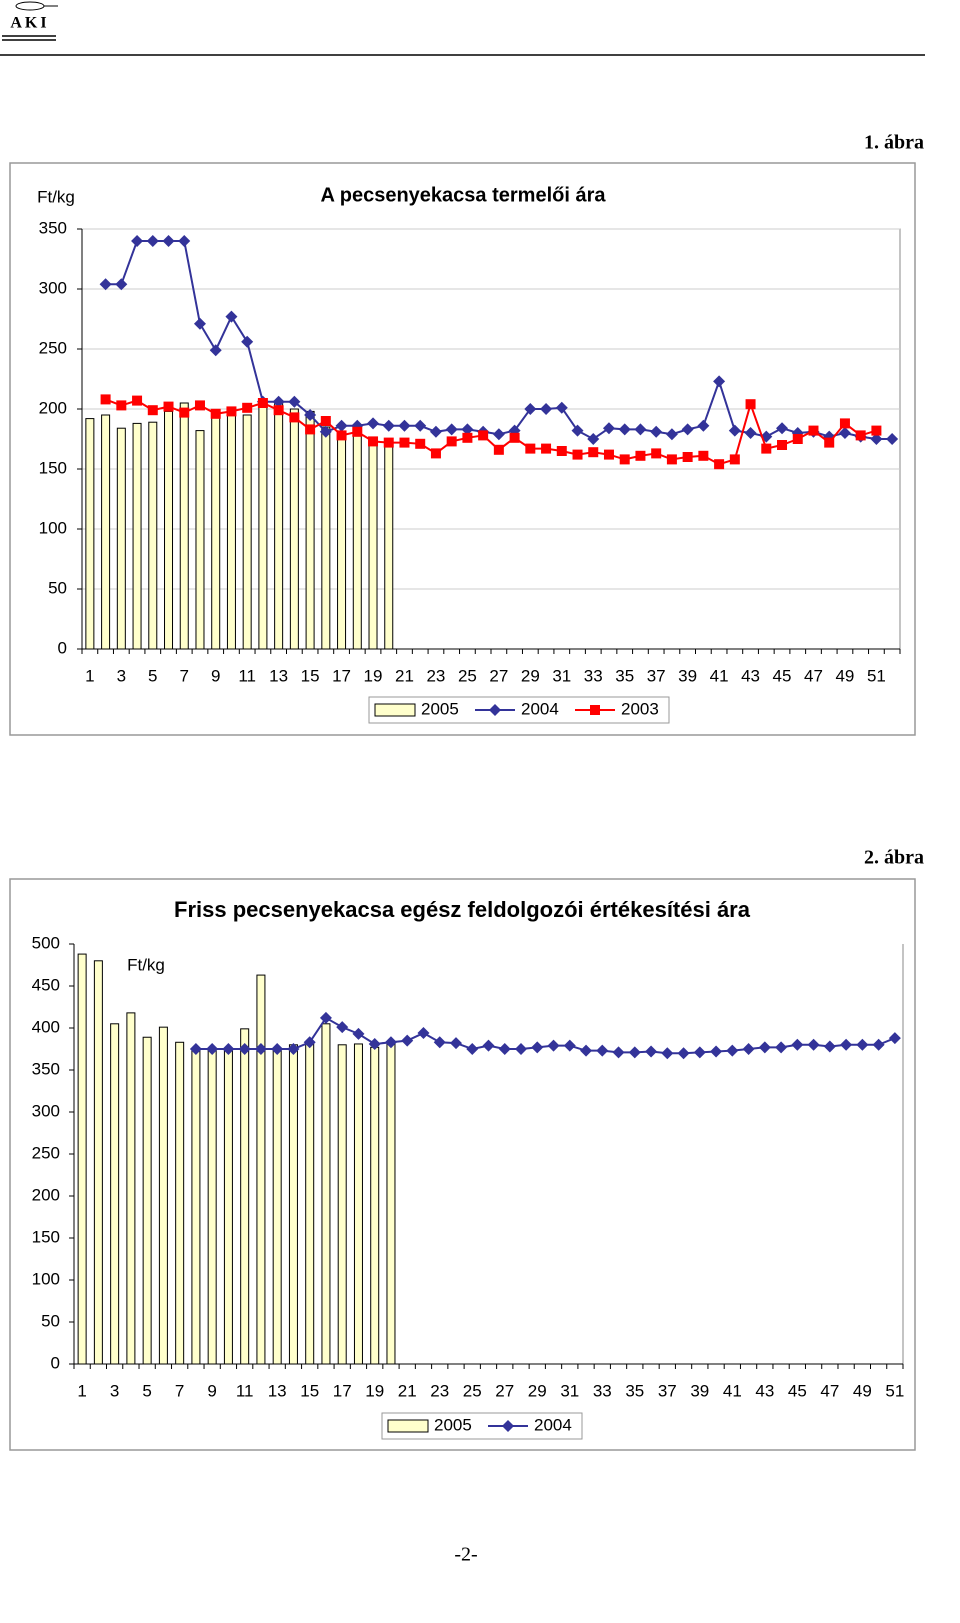 This screenshot has width=960, height=1623. What do you see at coordinates (530, 675) in the screenshot?
I see `x-tick-label: 29` at bounding box center [530, 675].